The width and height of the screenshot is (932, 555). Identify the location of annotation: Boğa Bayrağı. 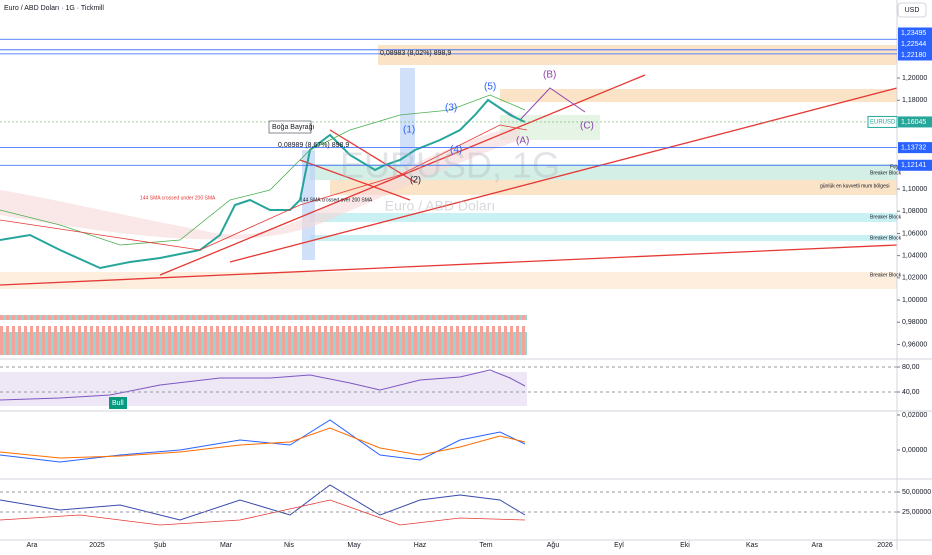
(293, 127).